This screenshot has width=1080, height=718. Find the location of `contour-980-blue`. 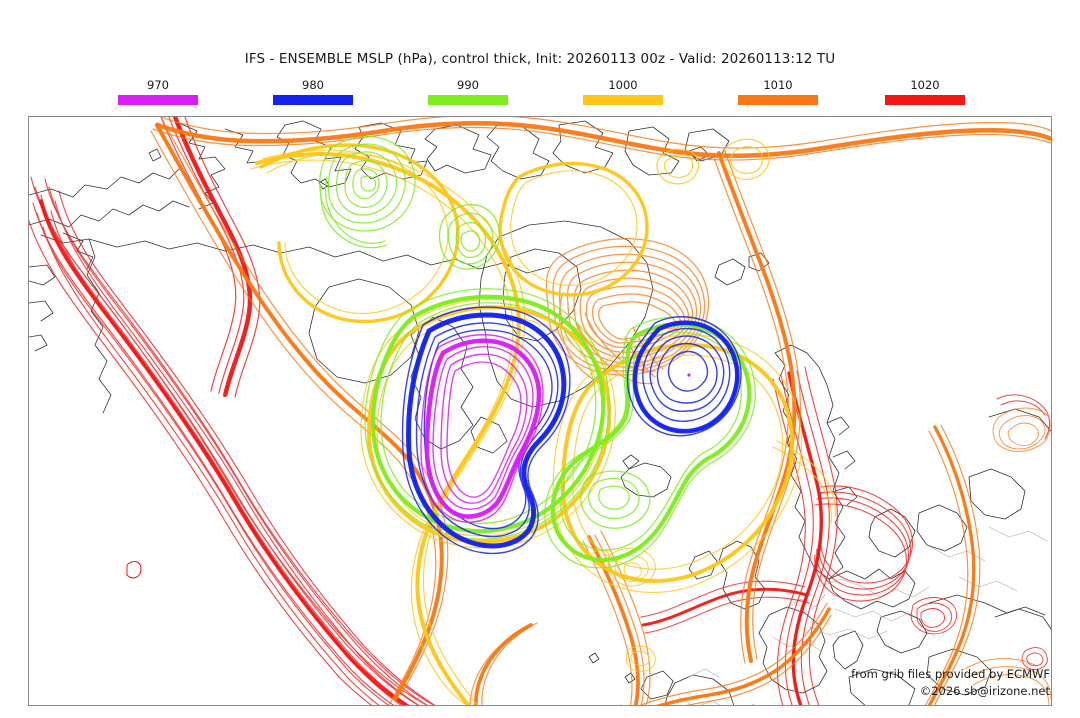

contour-980-blue is located at coordinates (571, 430).